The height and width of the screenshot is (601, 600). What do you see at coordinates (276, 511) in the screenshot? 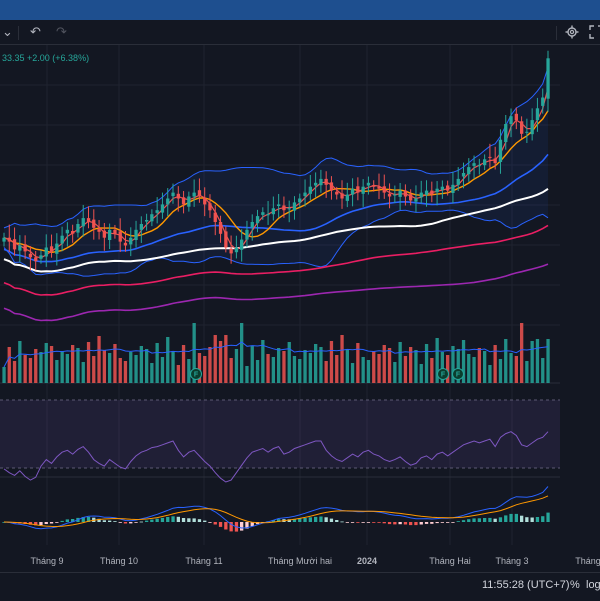
I see `macd-signal-line` at bounding box center [276, 511].